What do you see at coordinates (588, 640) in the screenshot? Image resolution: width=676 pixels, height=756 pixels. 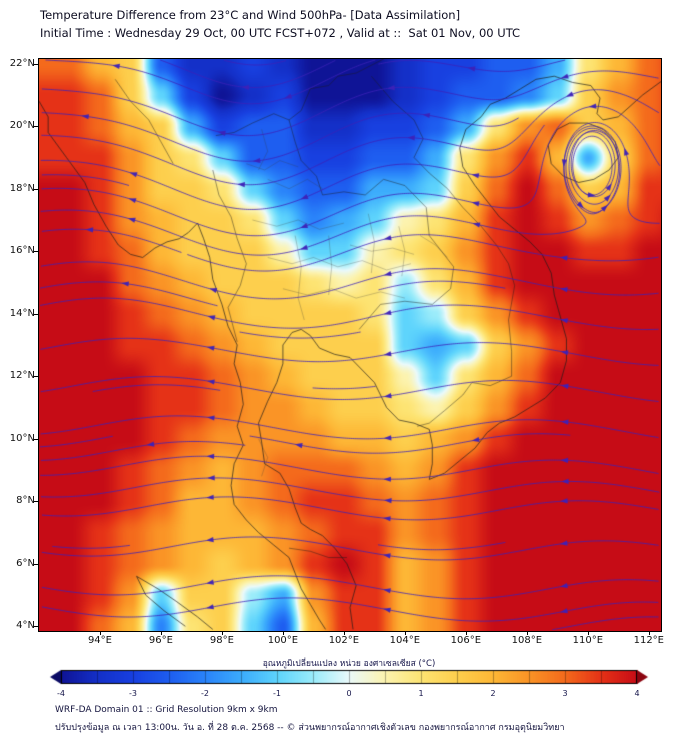 I see `lon-tick-label: 110°E` at bounding box center [588, 640].